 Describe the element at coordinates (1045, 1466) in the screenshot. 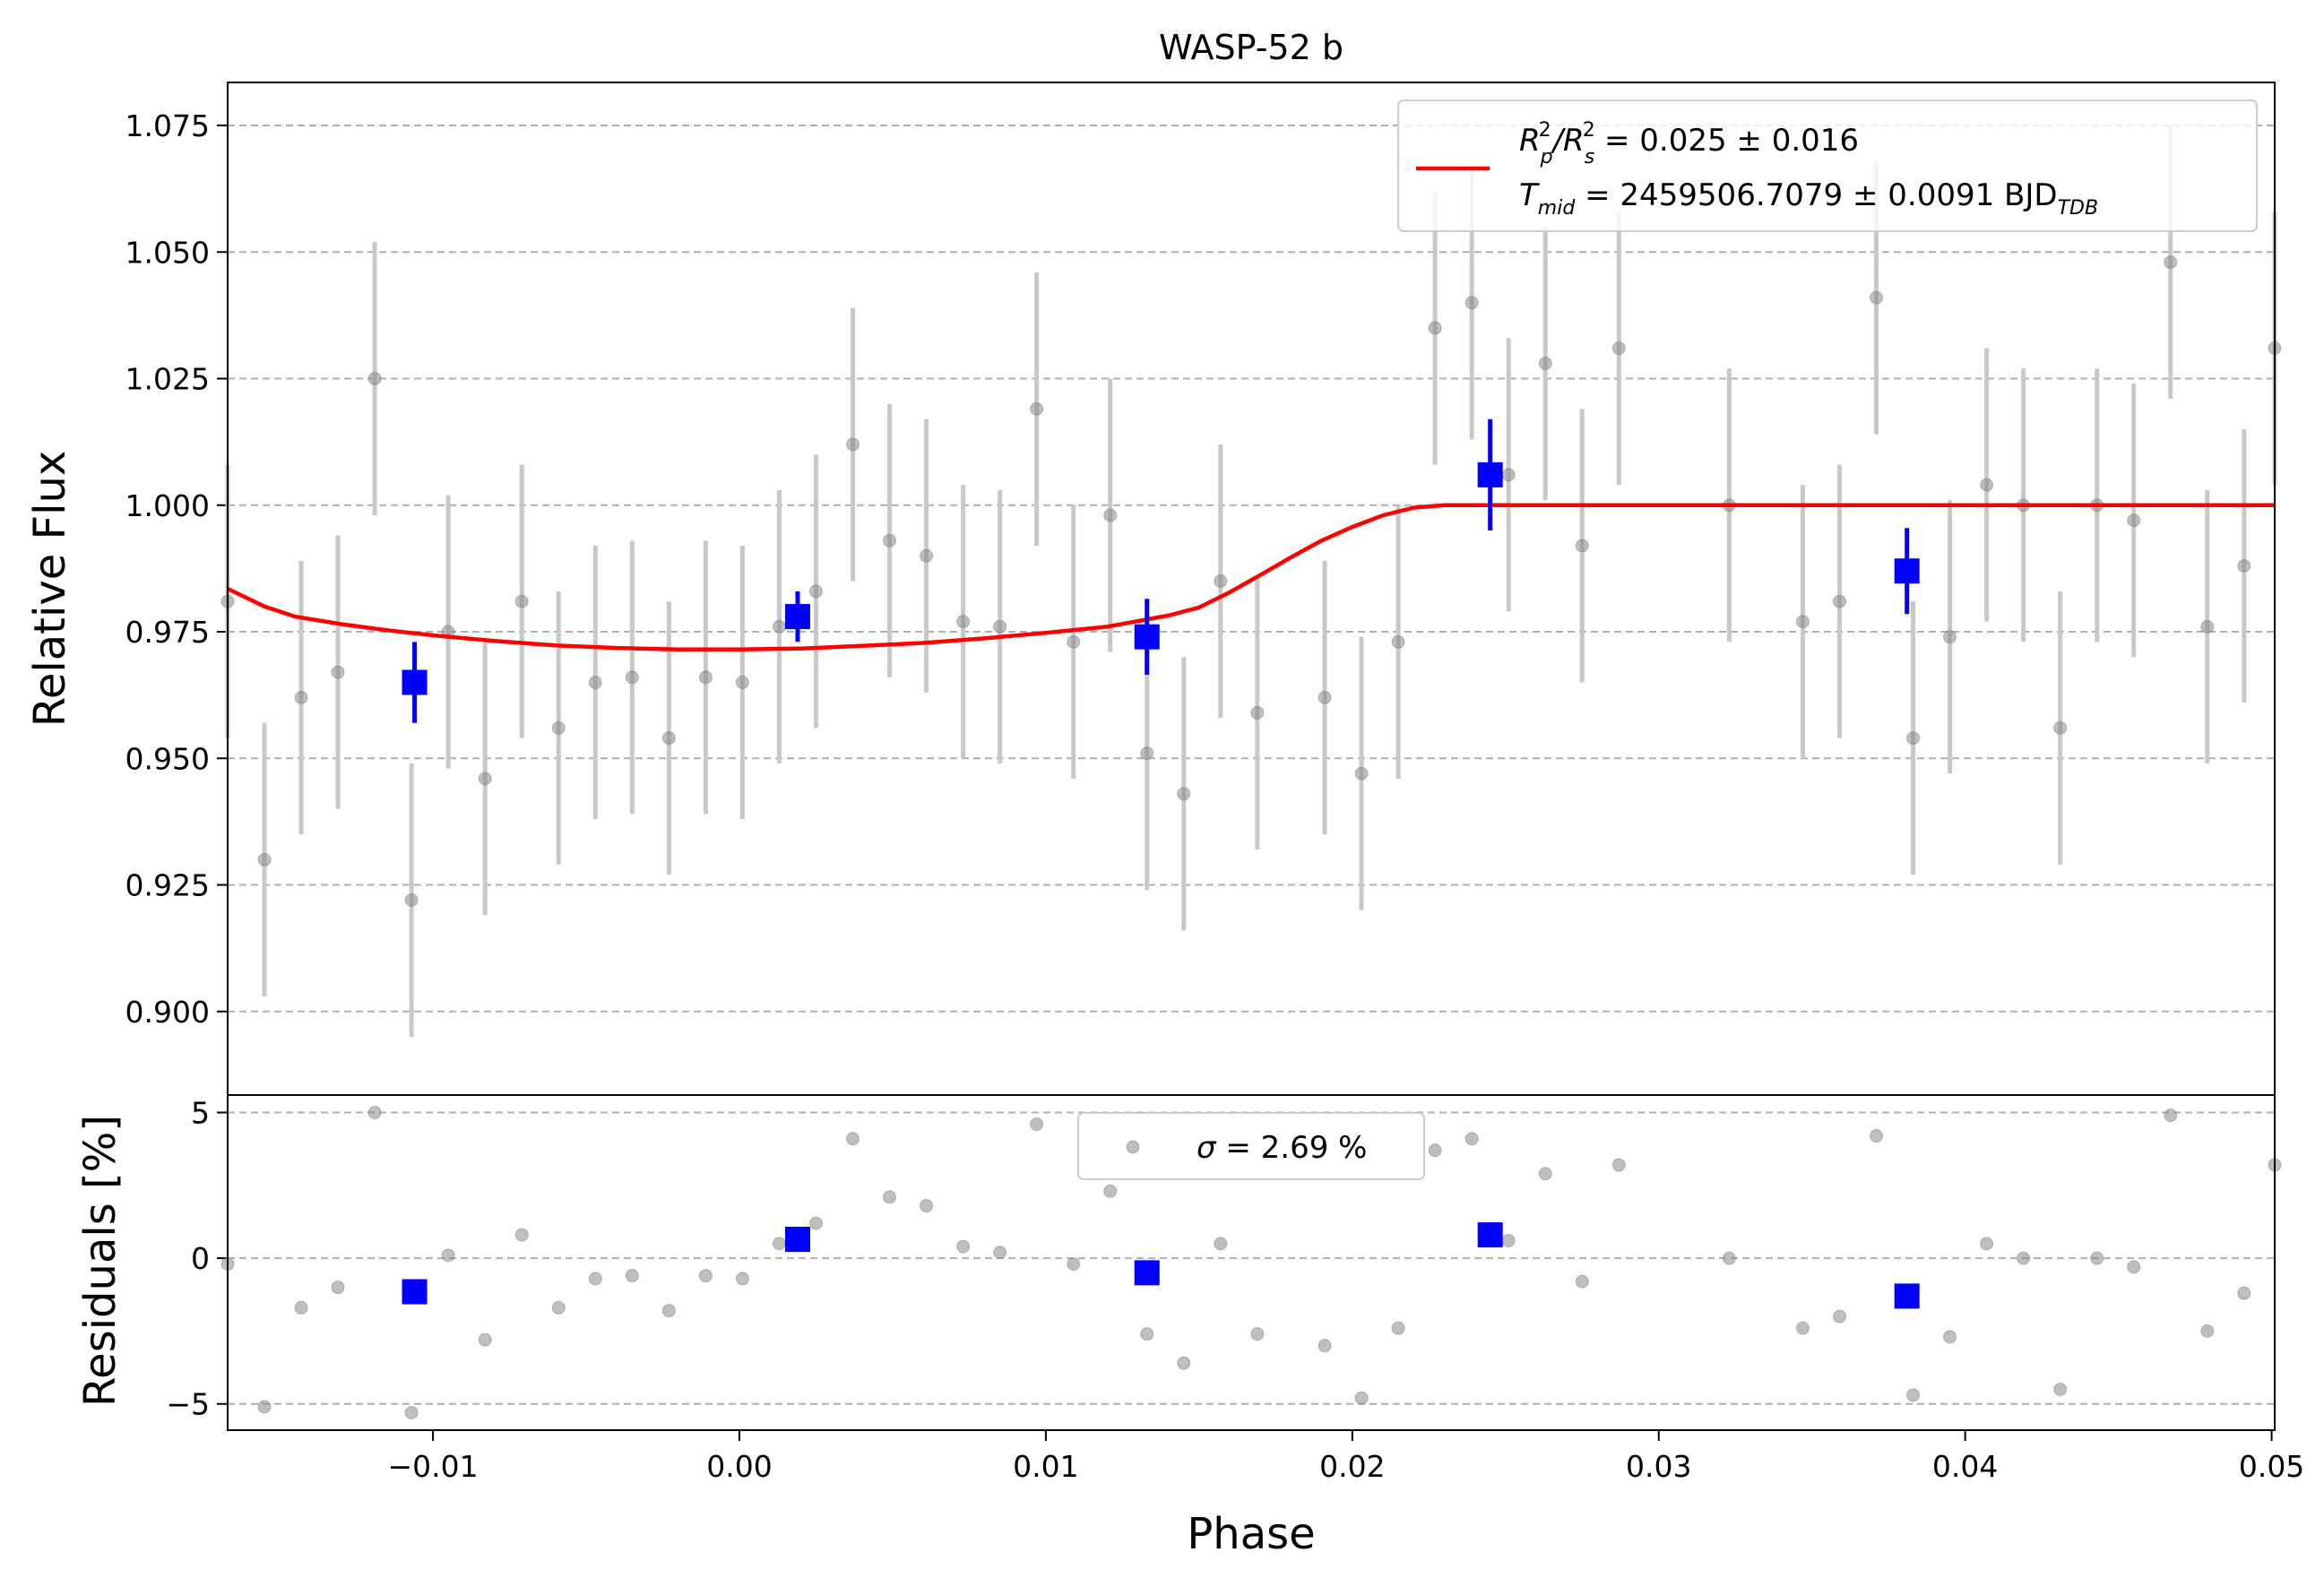

I see `x-tick-label: 0.01` at that location.